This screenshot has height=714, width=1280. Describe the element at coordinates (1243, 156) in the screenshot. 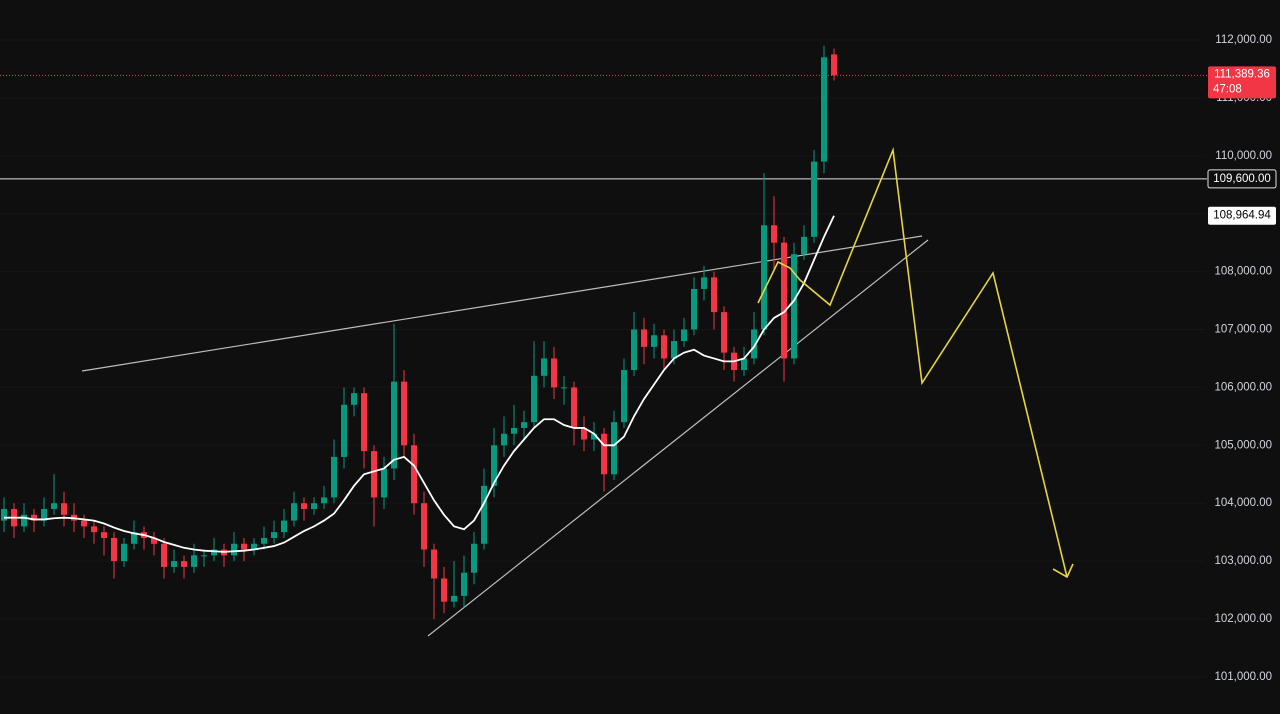

I see `y-tick-label: 110,000.00` at that location.